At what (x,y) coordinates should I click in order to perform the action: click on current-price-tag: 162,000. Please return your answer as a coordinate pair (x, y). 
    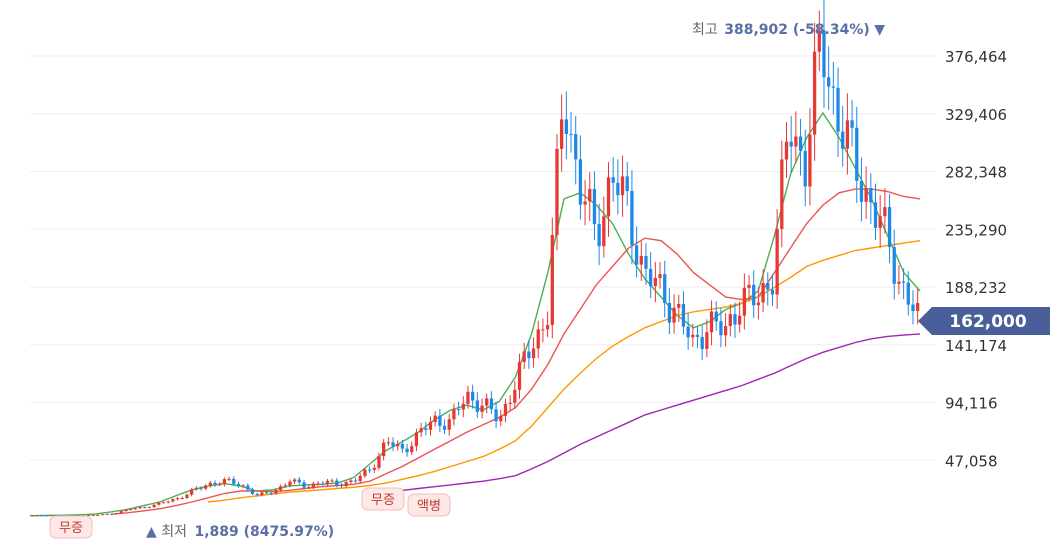
    Looking at the image, I should click on (984, 321).